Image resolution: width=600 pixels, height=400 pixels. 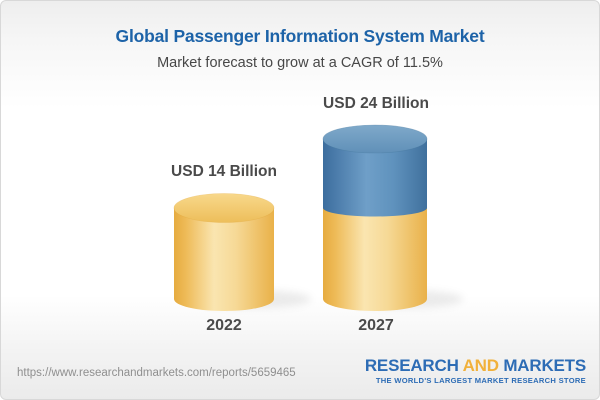 I want to click on cylinder-2027-base-segment, so click(x=375, y=256).